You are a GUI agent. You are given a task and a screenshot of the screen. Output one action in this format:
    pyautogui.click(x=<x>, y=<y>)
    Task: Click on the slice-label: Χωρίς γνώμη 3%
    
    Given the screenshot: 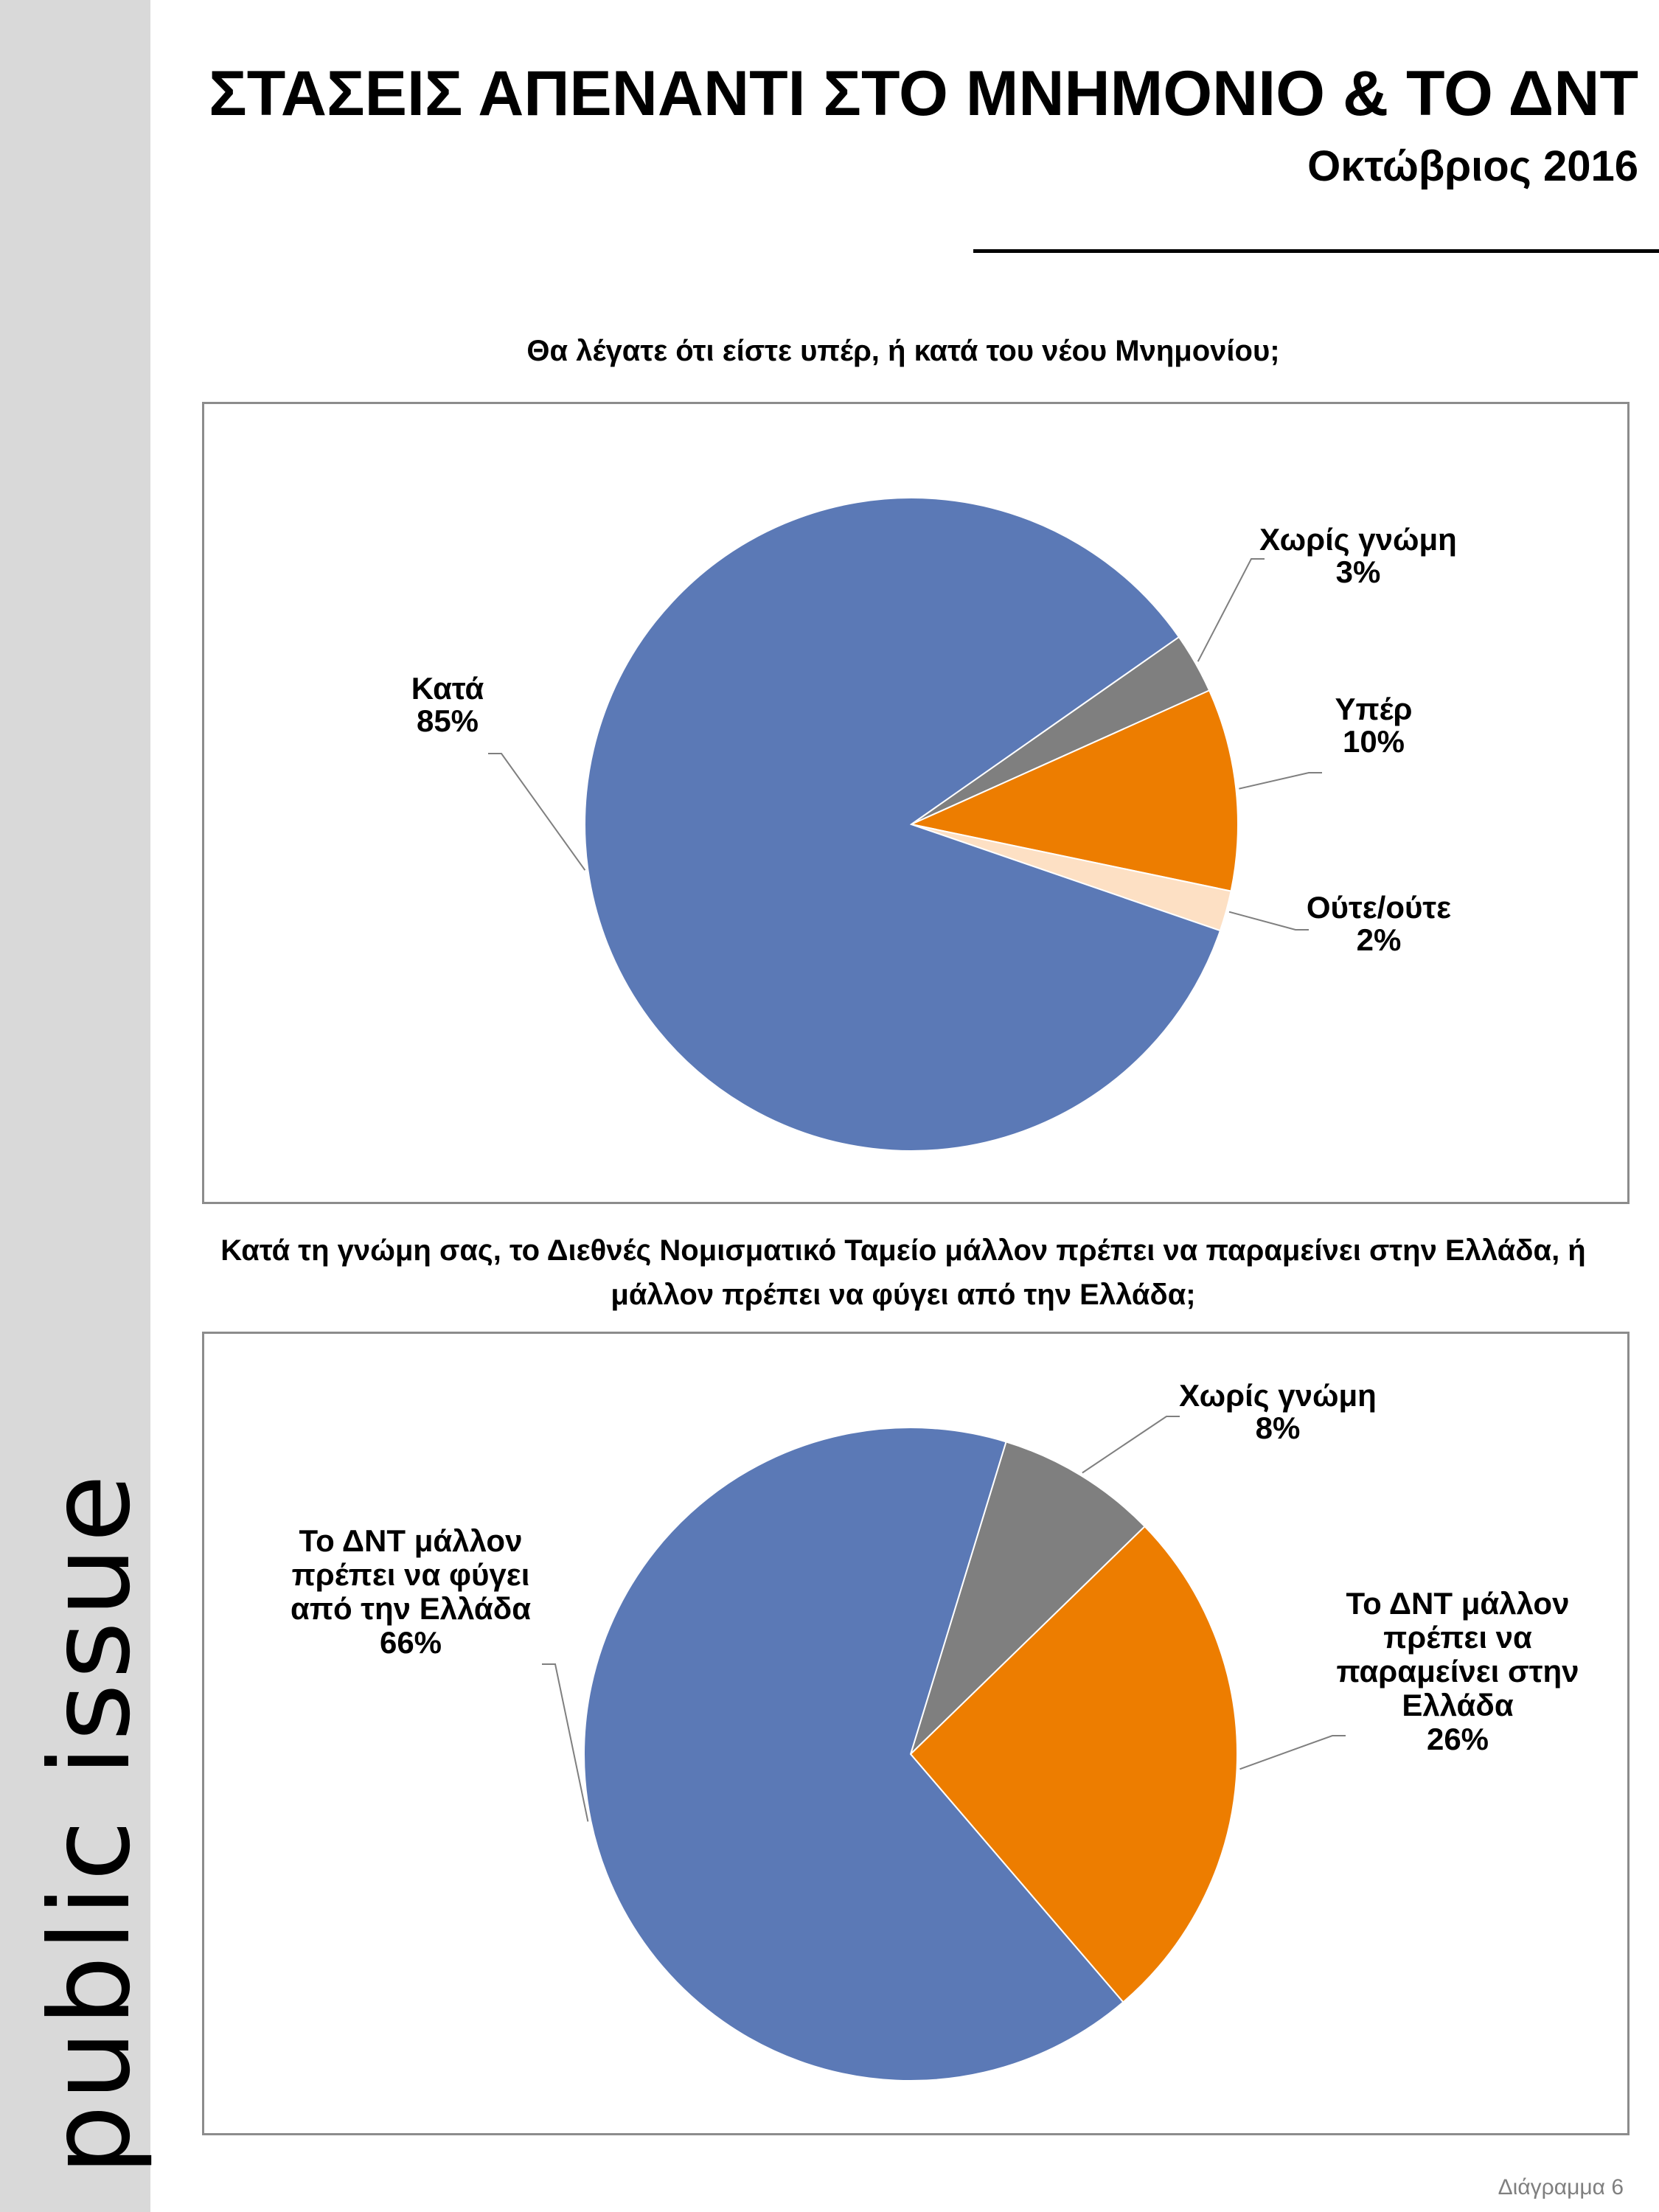 What is the action you would take?
    pyautogui.click(x=1358, y=555)
    